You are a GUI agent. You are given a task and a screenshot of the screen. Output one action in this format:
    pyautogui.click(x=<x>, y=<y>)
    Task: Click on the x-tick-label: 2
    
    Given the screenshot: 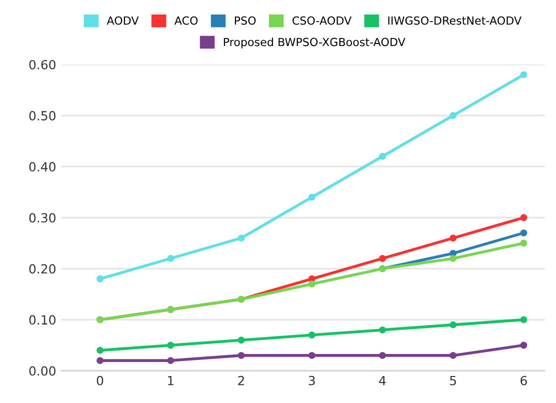 What is the action you would take?
    pyautogui.click(x=241, y=381)
    